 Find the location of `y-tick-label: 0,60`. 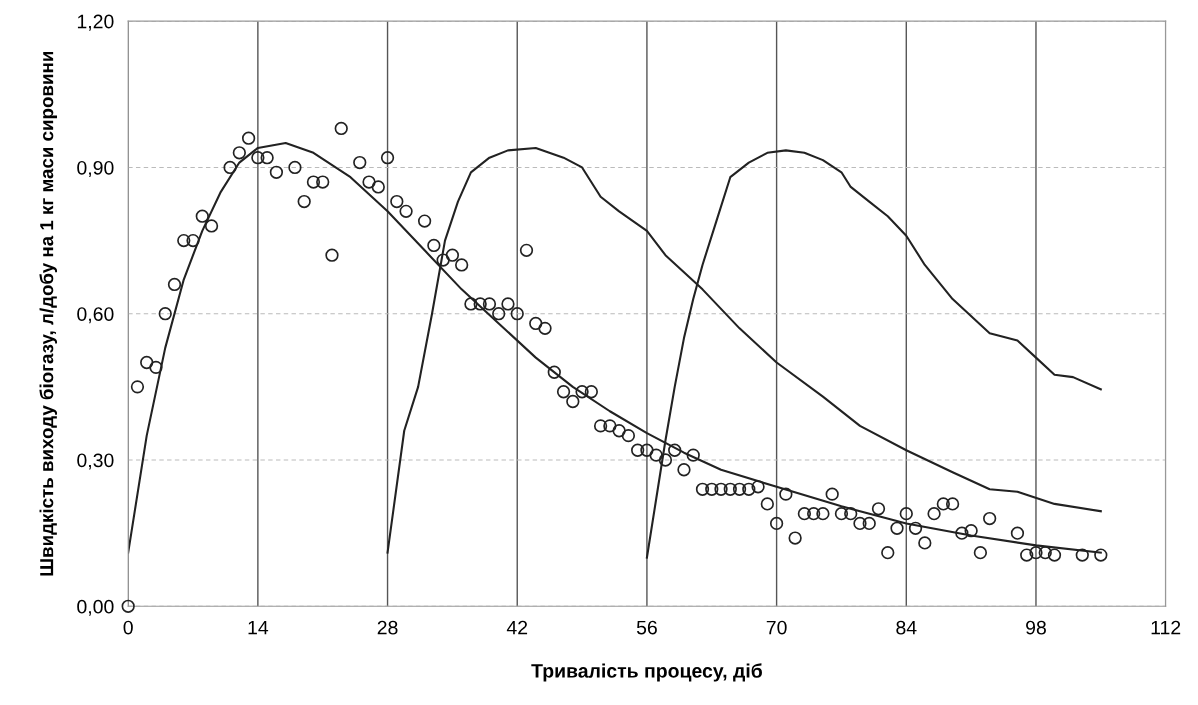

y-tick-label: 0,60 is located at coordinates (95, 315).